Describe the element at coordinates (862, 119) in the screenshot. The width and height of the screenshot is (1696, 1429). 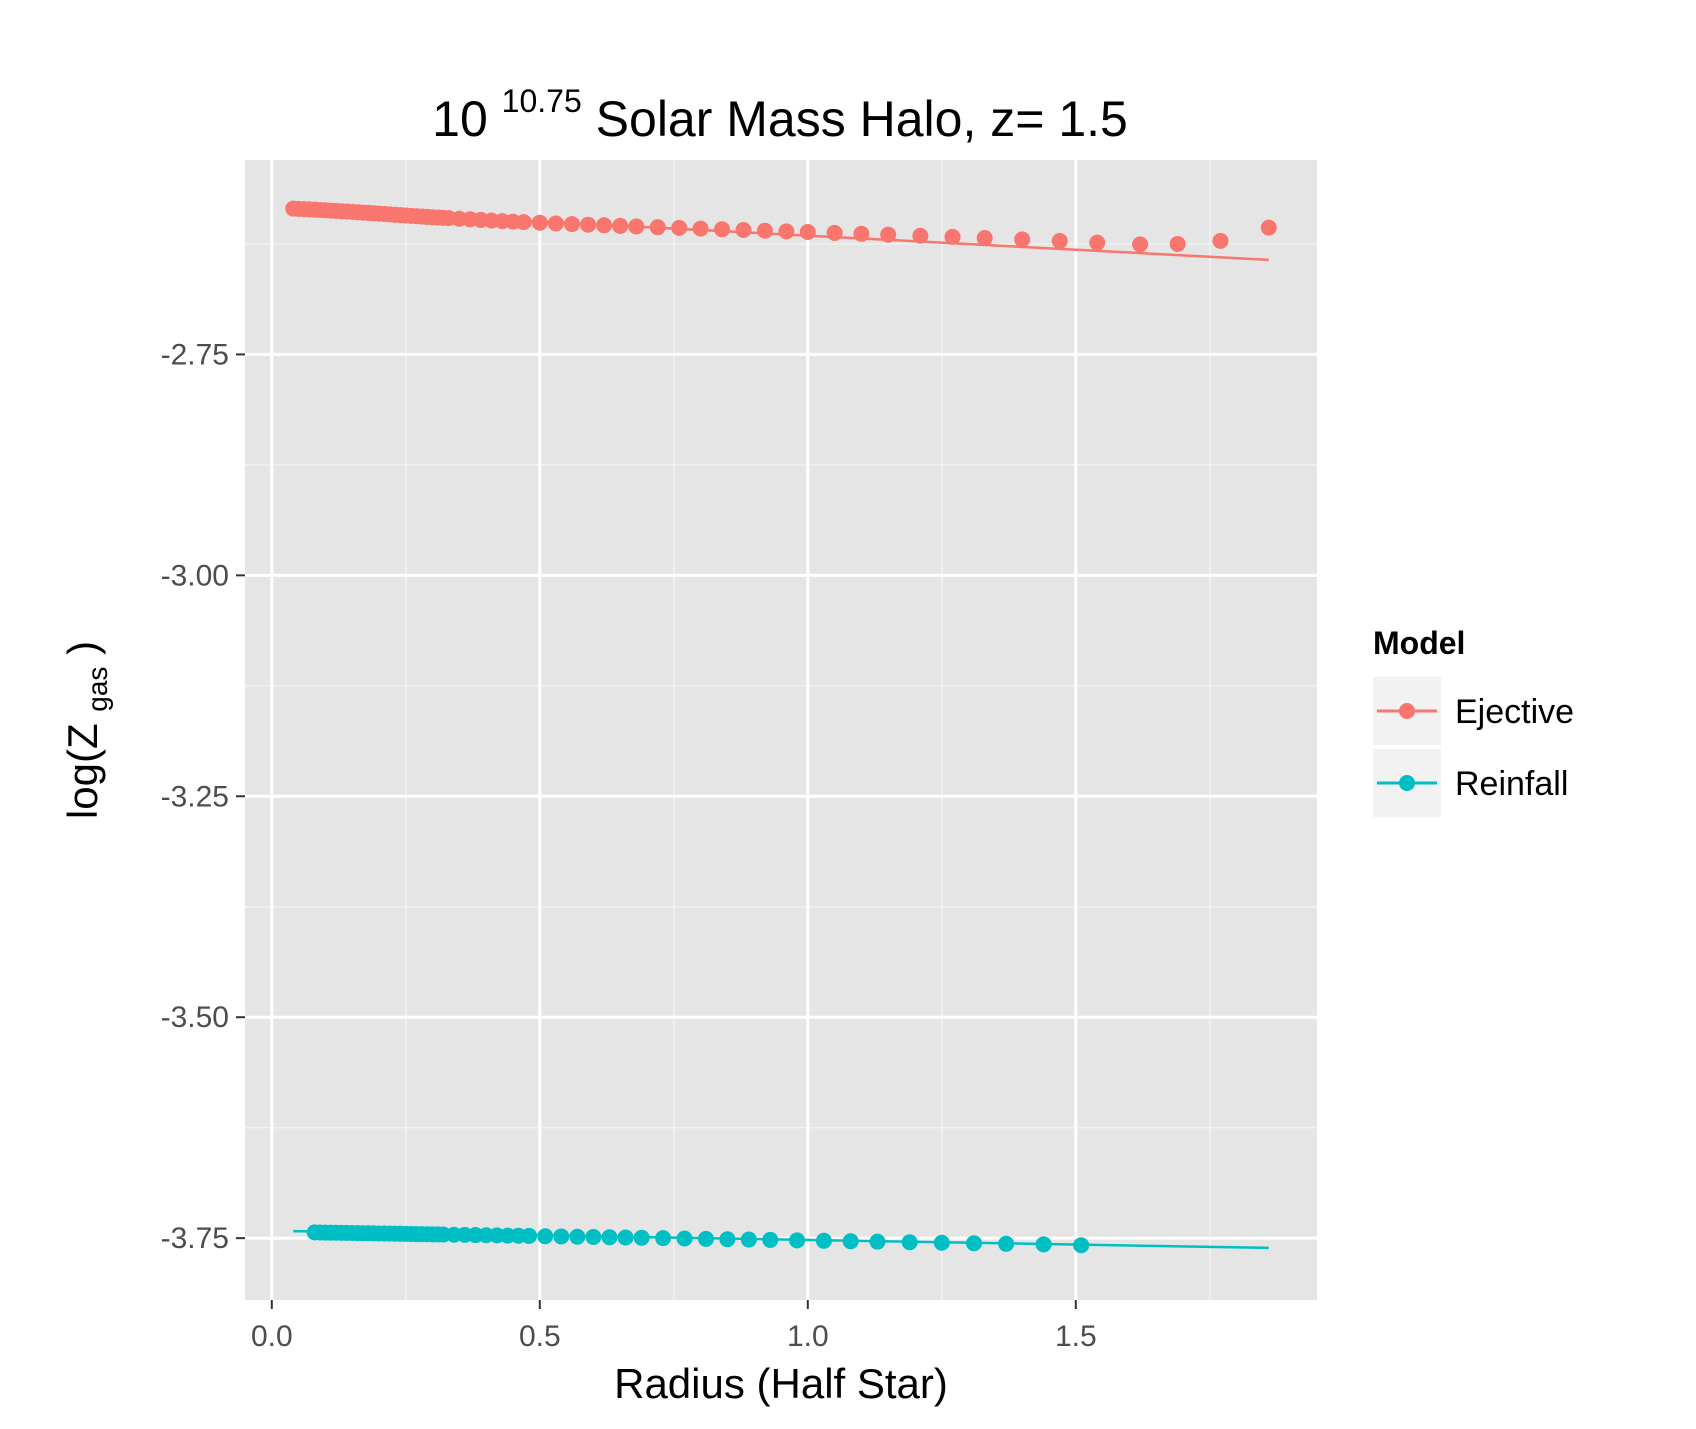
I see `title-rest: Solar Mass Halo, z= 1.5` at that location.